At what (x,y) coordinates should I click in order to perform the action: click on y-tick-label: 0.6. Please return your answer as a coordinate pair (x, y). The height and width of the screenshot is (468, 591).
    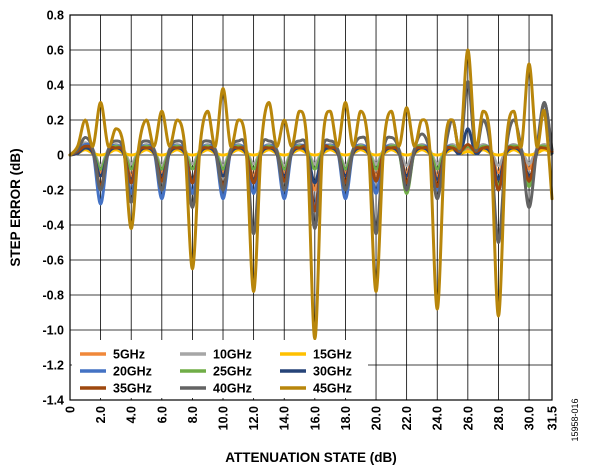
    Looking at the image, I should click on (55, 51).